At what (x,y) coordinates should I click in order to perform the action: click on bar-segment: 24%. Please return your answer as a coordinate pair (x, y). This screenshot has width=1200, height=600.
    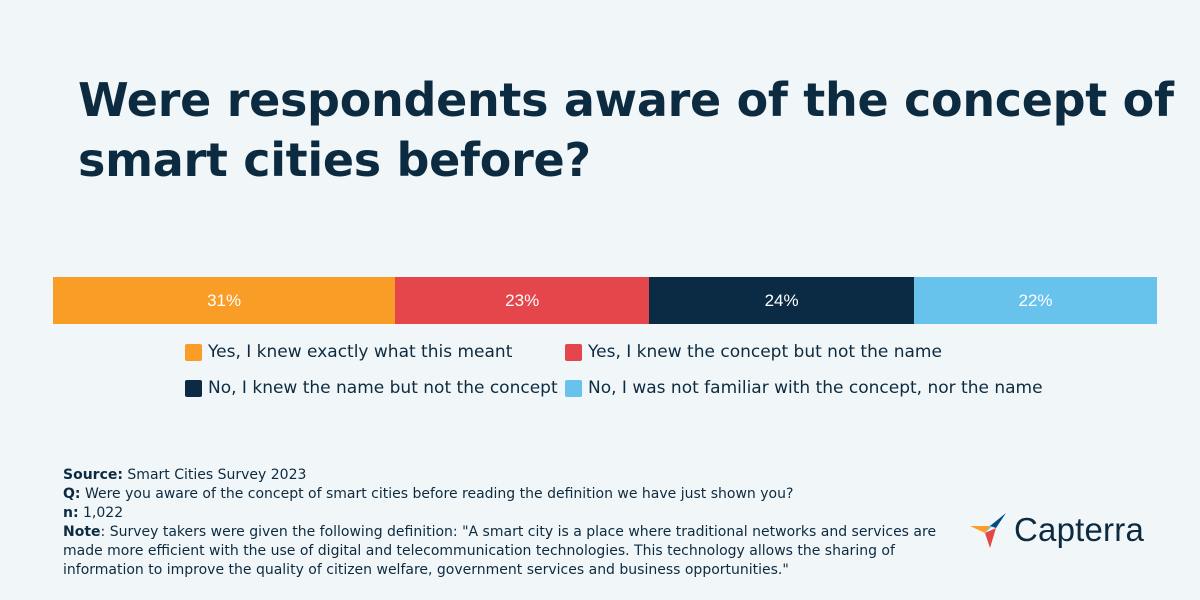
    Looking at the image, I should click on (782, 300).